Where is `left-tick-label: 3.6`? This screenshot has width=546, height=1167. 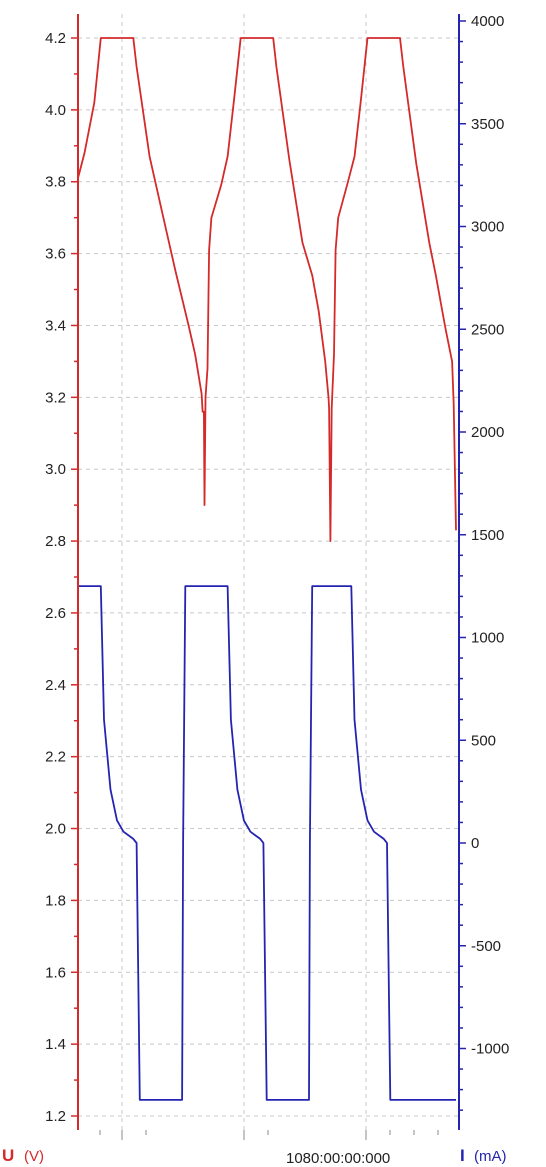
left-tick-label: 3.6 is located at coordinates (55, 254).